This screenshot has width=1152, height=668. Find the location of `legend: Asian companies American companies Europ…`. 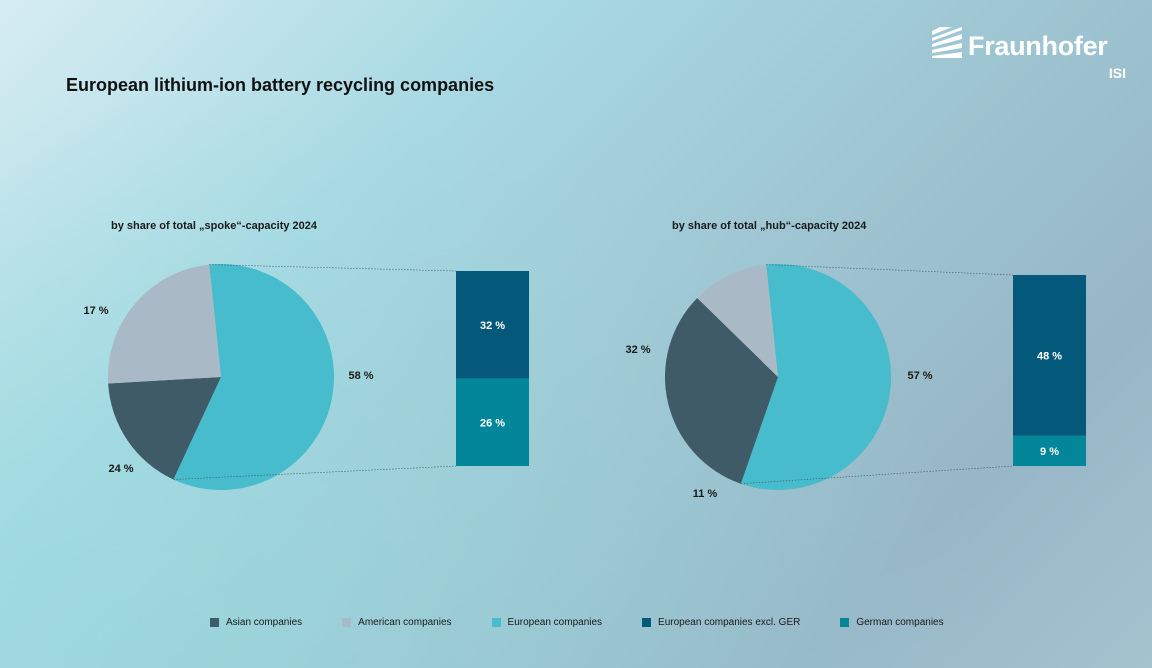

legend: Asian companies American companies Europ… is located at coordinates (577, 622).